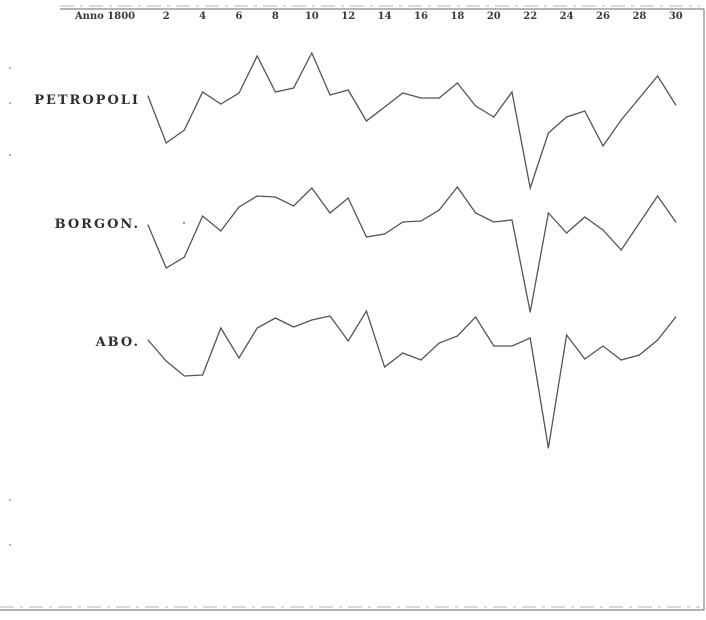 This screenshot has height=620, width=706. What do you see at coordinates (603, 16) in the screenshot?
I see `x-tick-label: 26` at bounding box center [603, 16].